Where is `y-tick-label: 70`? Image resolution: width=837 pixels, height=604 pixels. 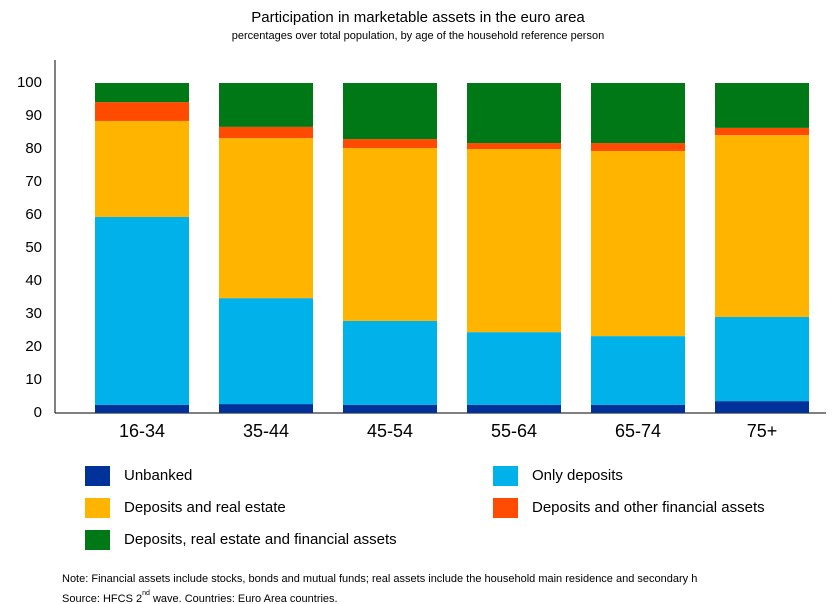 y-tick-label: 70 is located at coordinates (33, 181).